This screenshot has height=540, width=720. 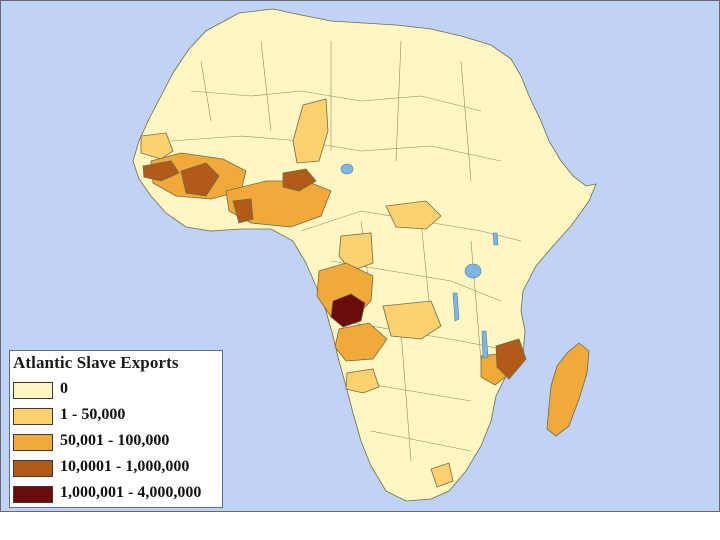 What do you see at coordinates (157, 146) in the screenshot?
I see `region-low-westcoast` at bounding box center [157, 146].